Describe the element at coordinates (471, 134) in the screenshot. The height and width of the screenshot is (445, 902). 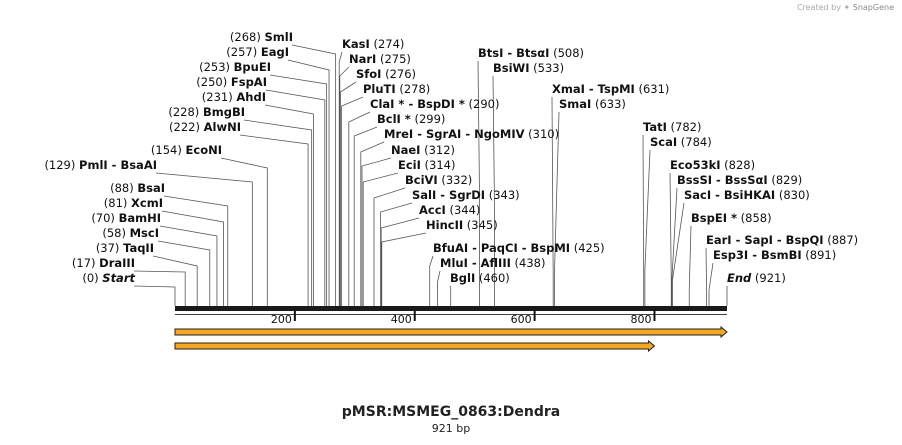
I see `site-label: MreI - SgrAI - NgoMIV (310)` at that location.